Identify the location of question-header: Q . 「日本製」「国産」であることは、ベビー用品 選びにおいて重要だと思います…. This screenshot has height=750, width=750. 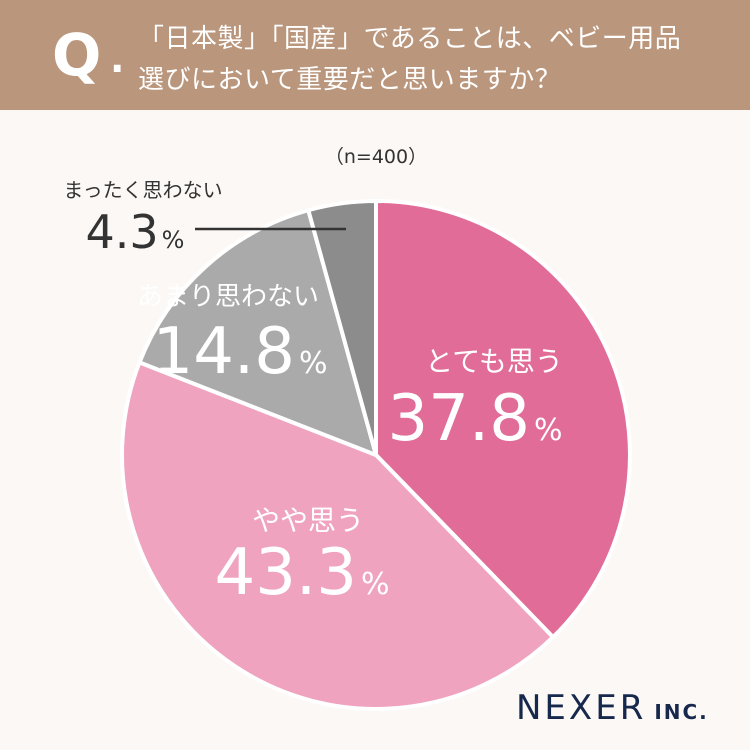
(375, 55).